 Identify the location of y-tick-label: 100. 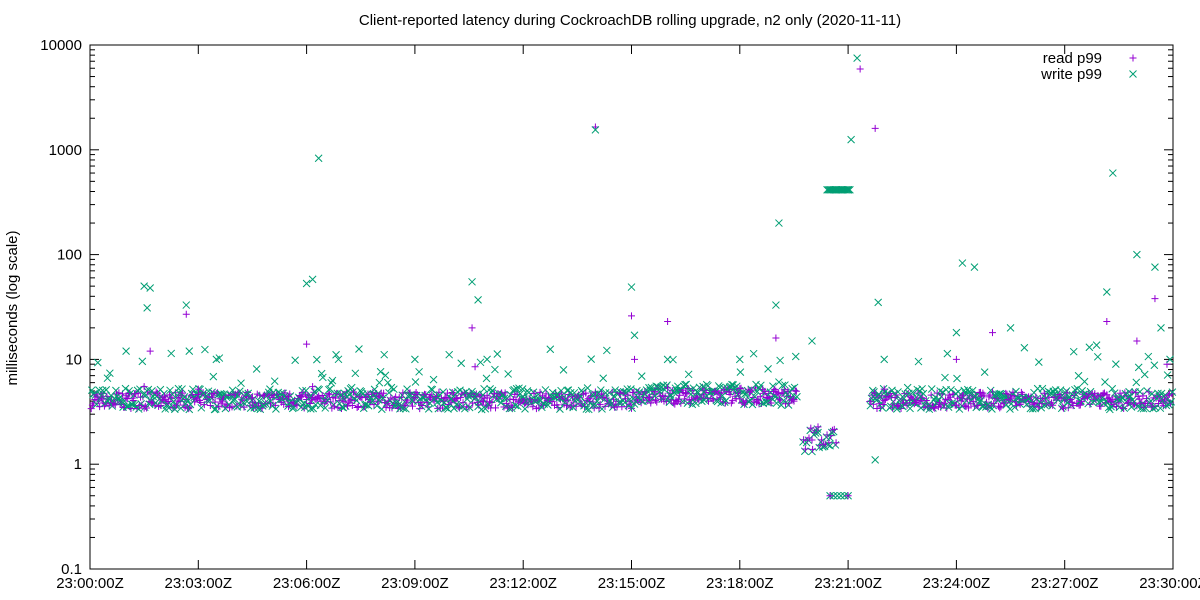
(69, 255).